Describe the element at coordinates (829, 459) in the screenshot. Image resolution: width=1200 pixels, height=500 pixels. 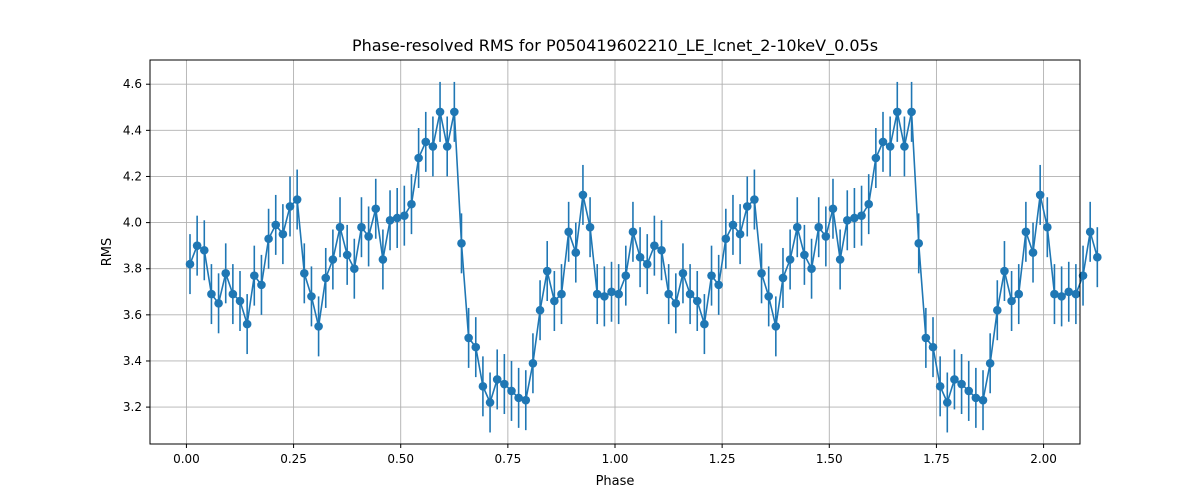
I see `x-tick-label: 1.50` at that location.